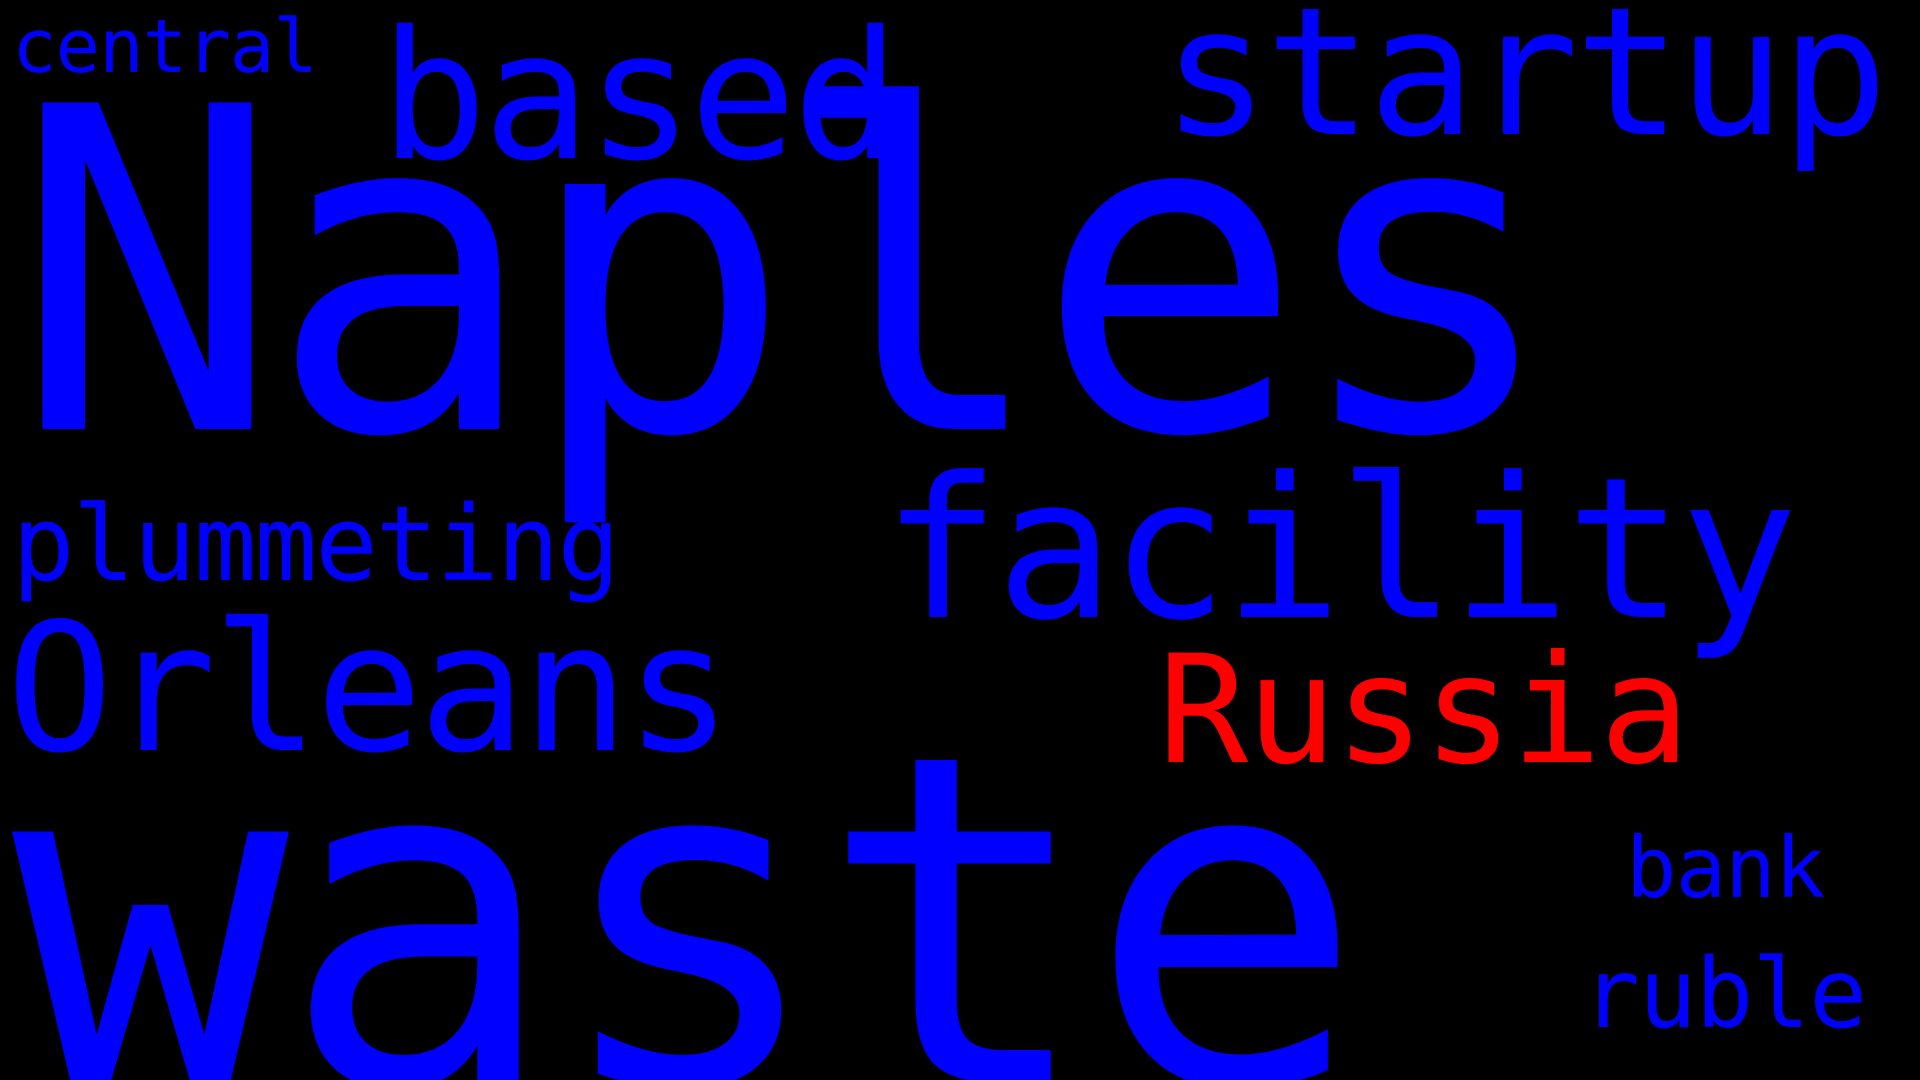 The image size is (1920, 1080). Describe the element at coordinates (369, 688) in the screenshot. I see `word-orleans: Orleans` at that location.